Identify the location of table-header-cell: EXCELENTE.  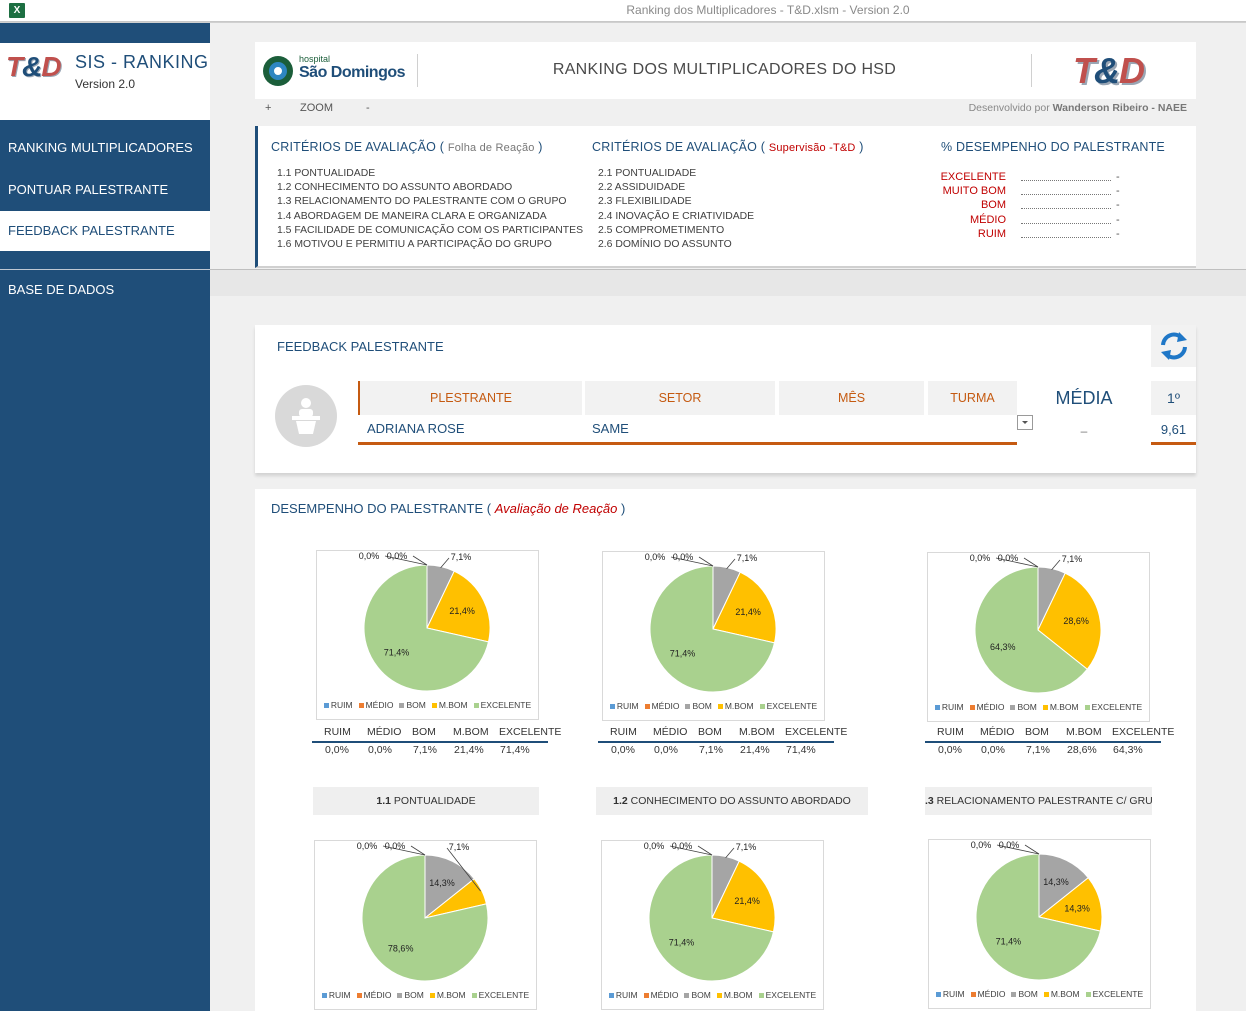
(1143, 732).